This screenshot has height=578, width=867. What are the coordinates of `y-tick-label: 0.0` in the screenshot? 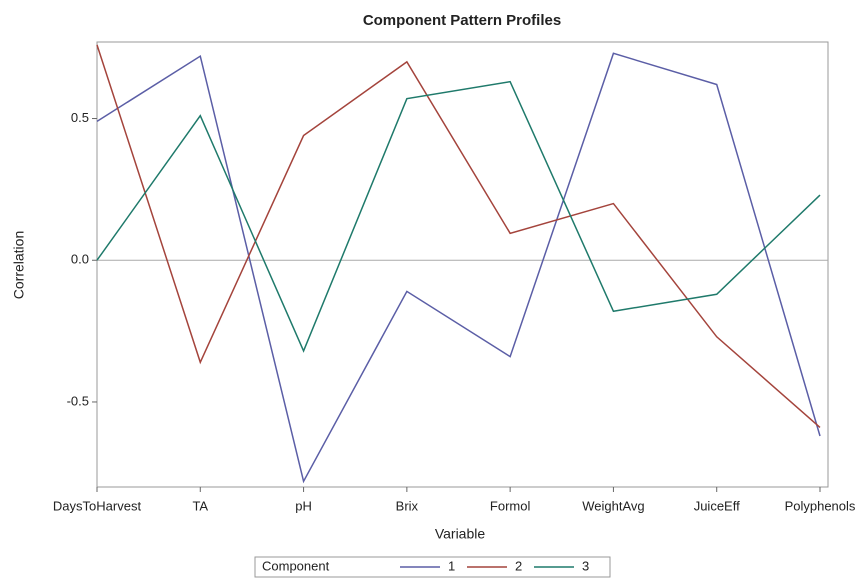 It's located at (80, 259).